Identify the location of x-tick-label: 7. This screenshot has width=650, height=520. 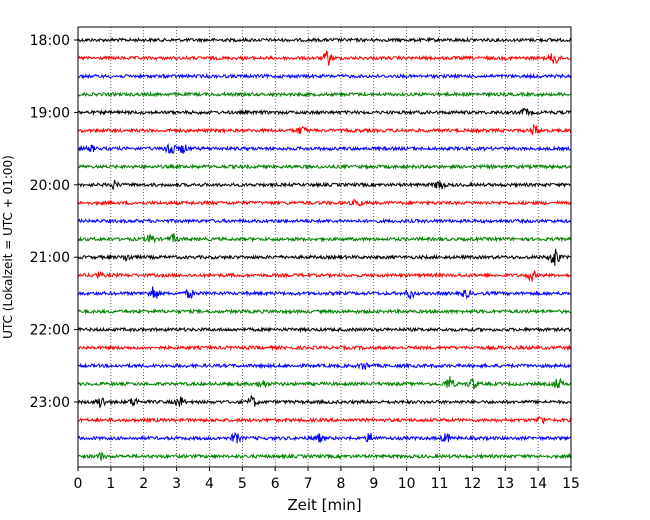
(308, 484).